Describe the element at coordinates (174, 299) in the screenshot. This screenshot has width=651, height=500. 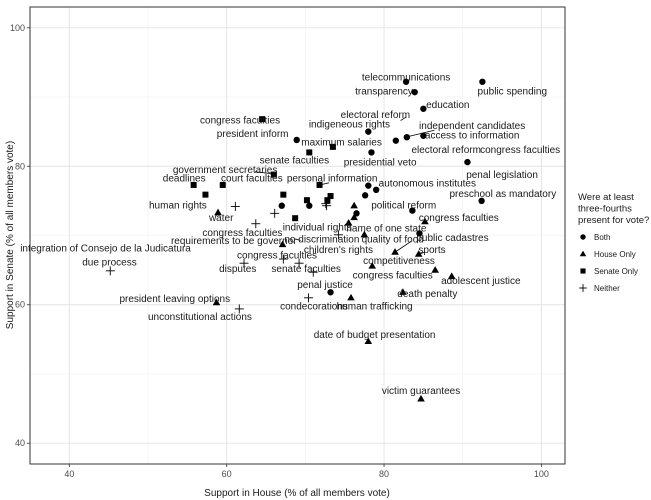
I see `point-label: president leaving options` at that location.